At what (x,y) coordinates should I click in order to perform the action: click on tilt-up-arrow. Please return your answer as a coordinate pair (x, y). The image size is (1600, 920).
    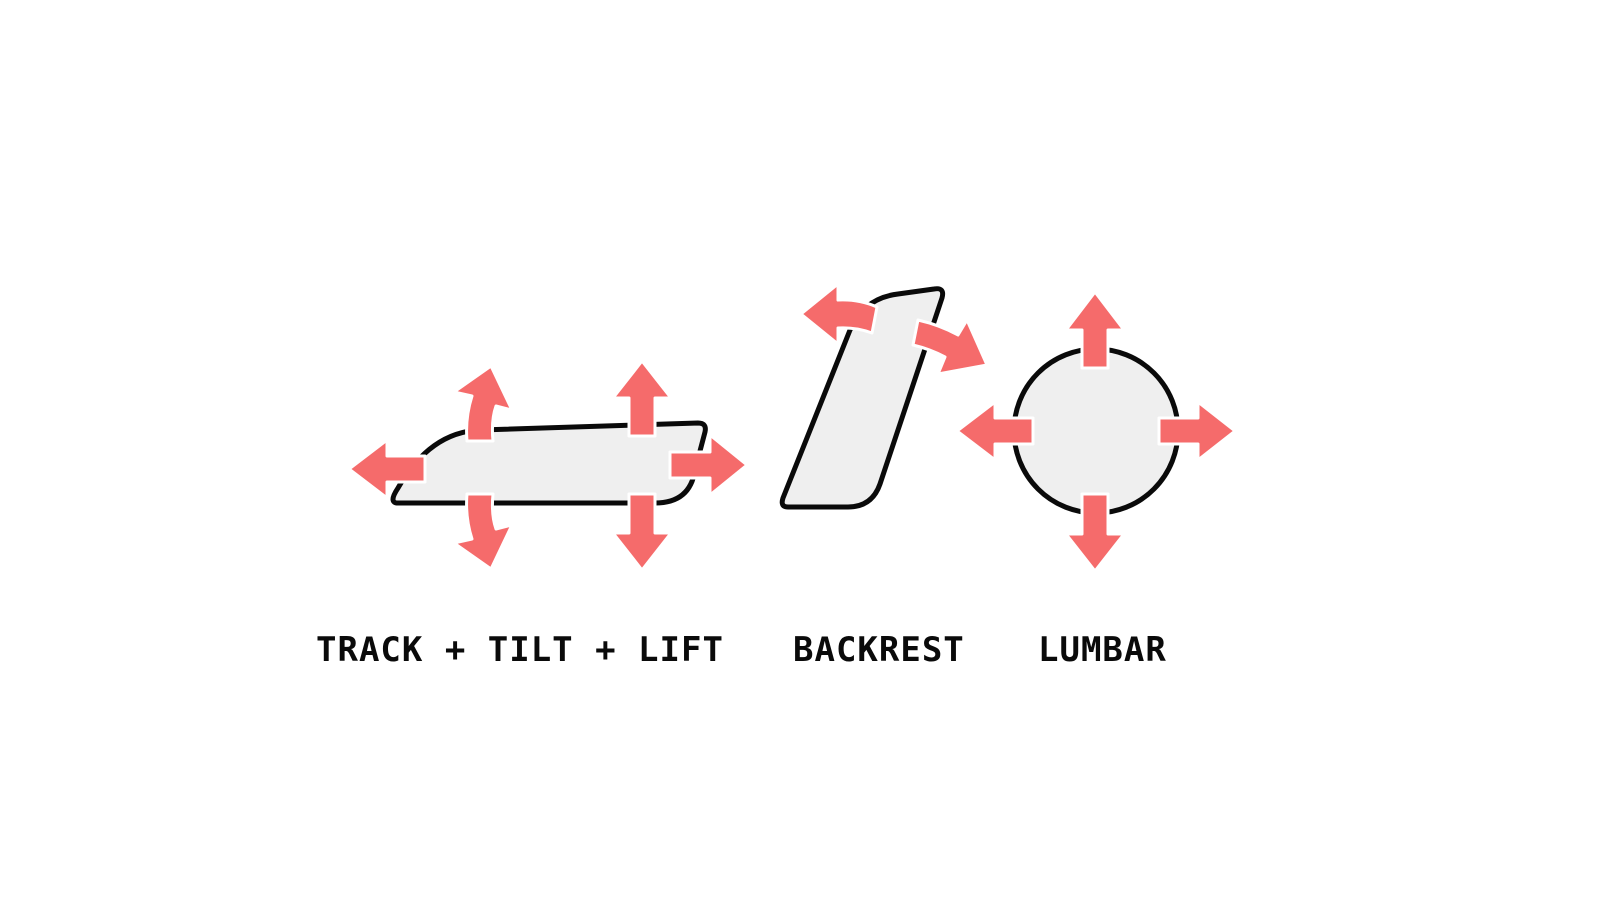
    Looking at the image, I should click on (483, 403).